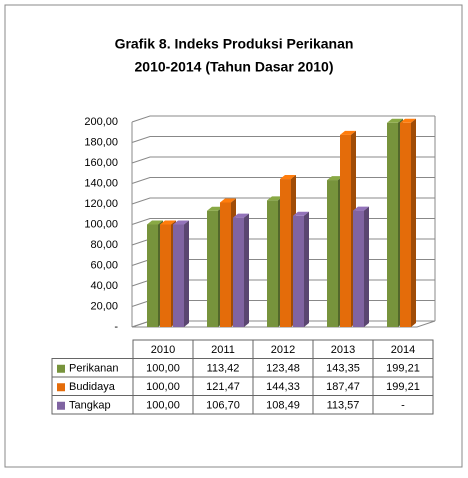 This screenshot has width=468, height=478. Describe the element at coordinates (94, 369) in the screenshot. I see `legend-label: Perikanan` at that location.